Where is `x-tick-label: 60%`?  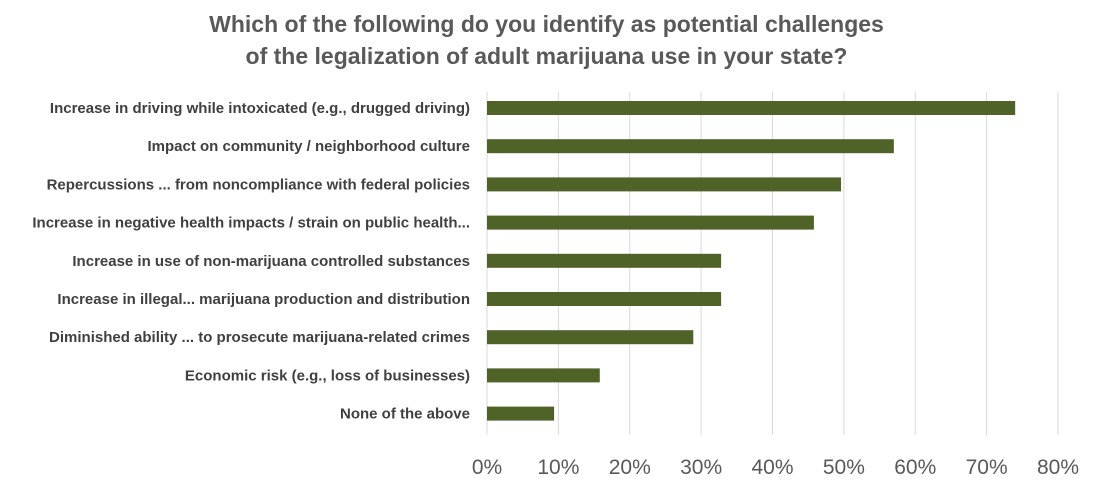 x-tick-label: 60% is located at coordinates (915, 467).